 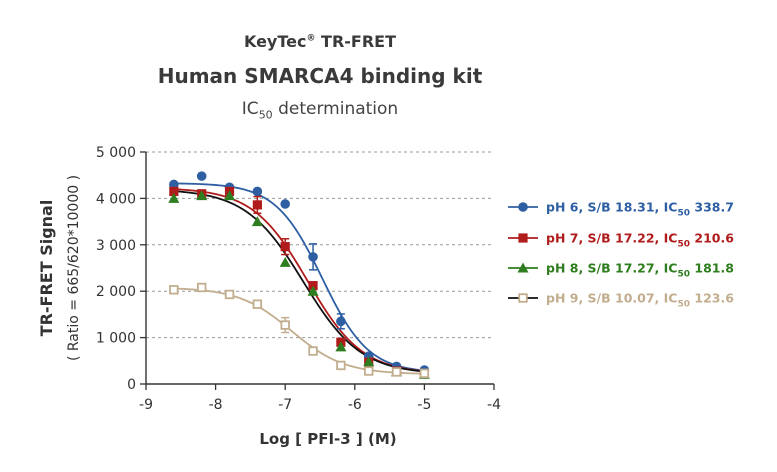 What do you see at coordinates (116, 339) in the screenshot?
I see `y-tick-label: 1 000` at bounding box center [116, 339].